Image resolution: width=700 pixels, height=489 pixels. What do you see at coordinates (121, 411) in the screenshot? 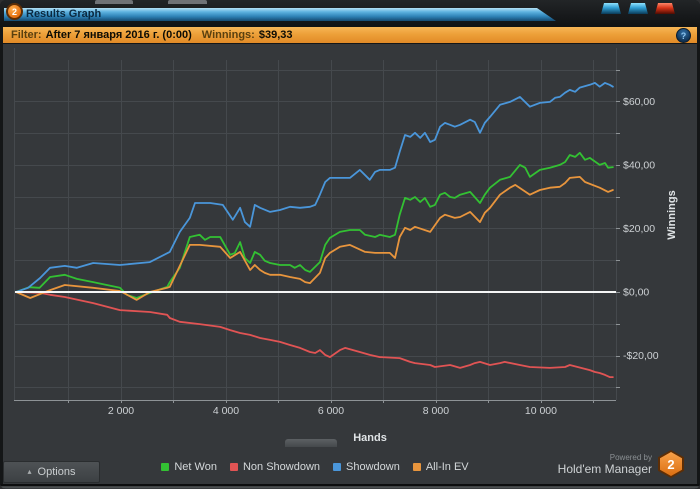
I see `x-tick-label: 2 000` at bounding box center [121, 411].